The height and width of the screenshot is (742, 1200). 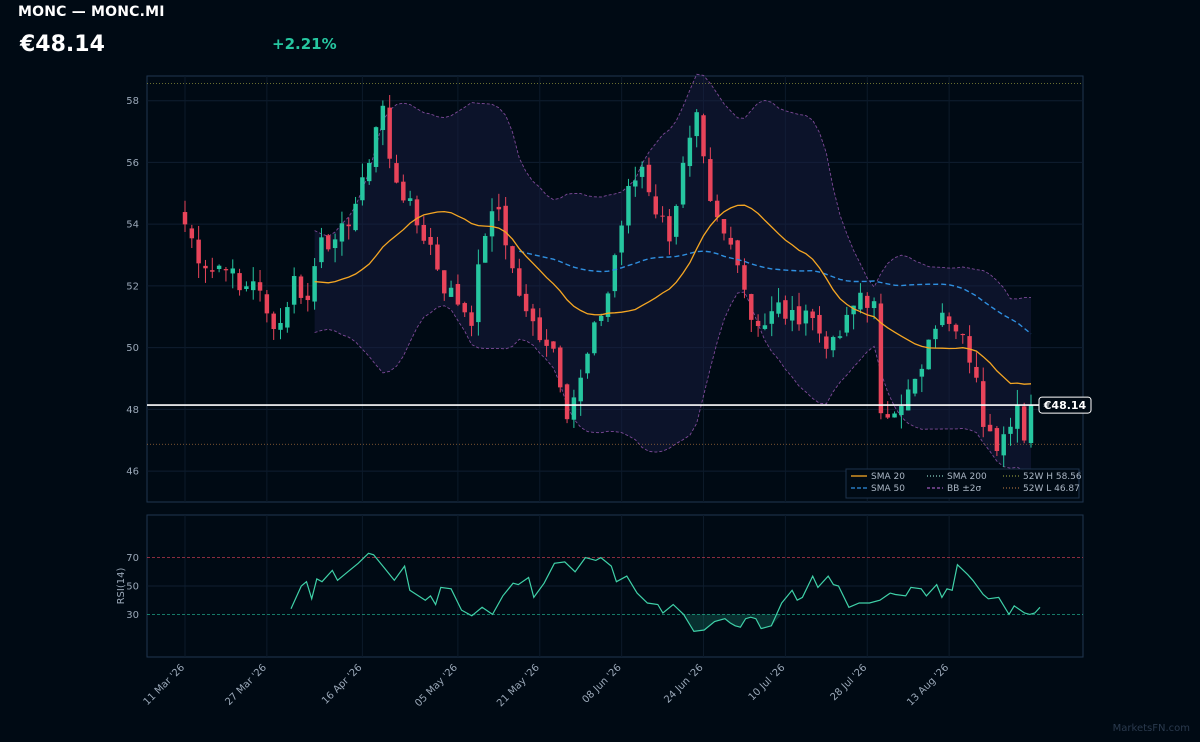 I want to click on y-tick-label: 50, so click(x=132, y=348).